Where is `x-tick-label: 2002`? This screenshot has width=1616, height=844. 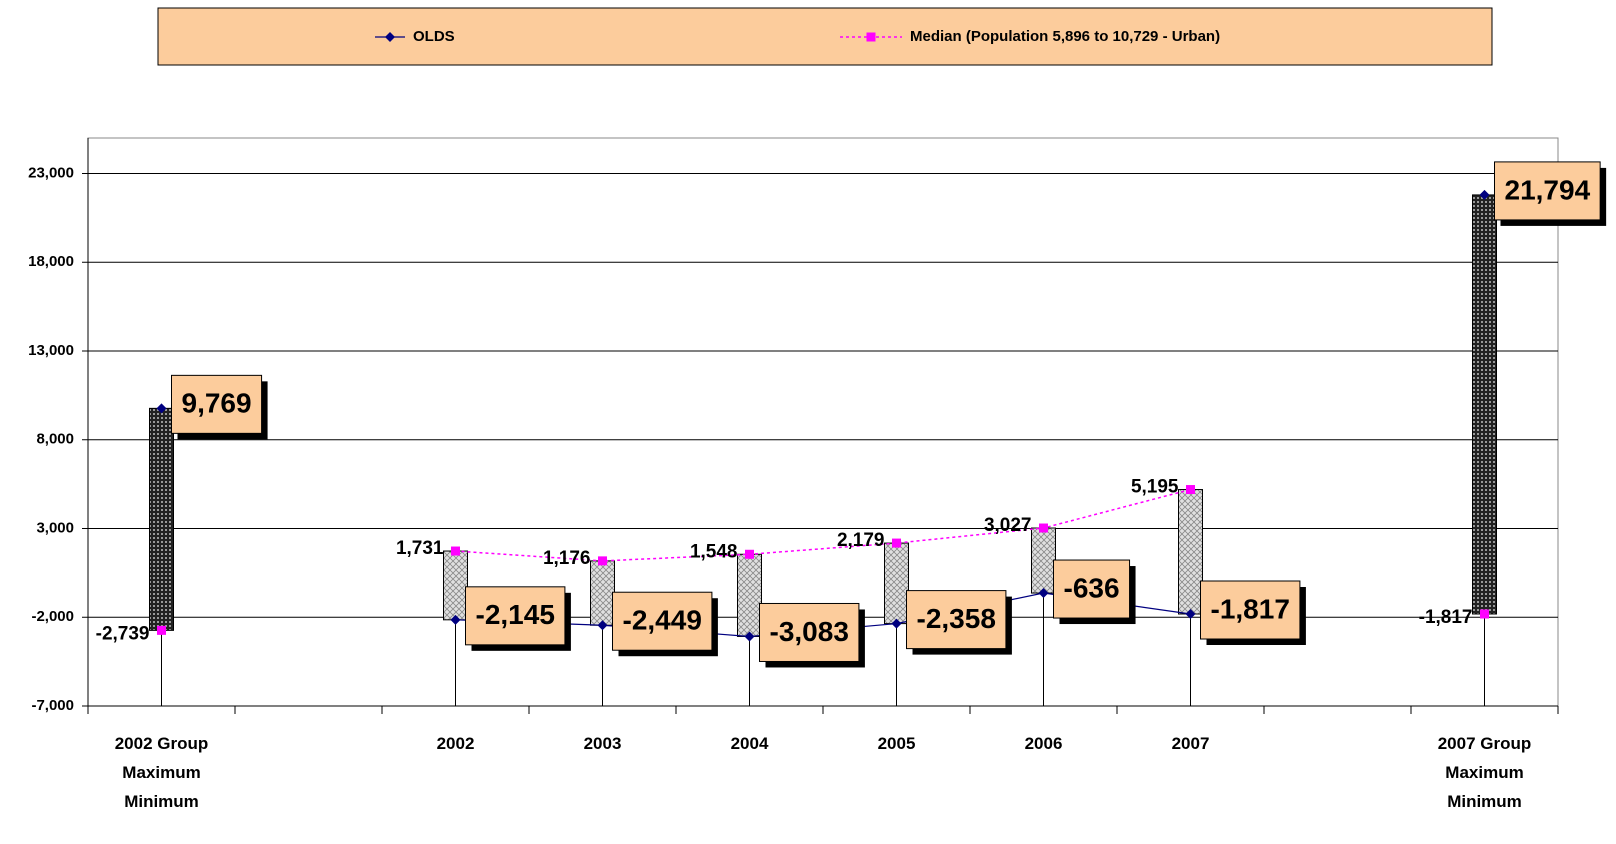
x-tick-label: 2002 is located at coordinates (456, 743).